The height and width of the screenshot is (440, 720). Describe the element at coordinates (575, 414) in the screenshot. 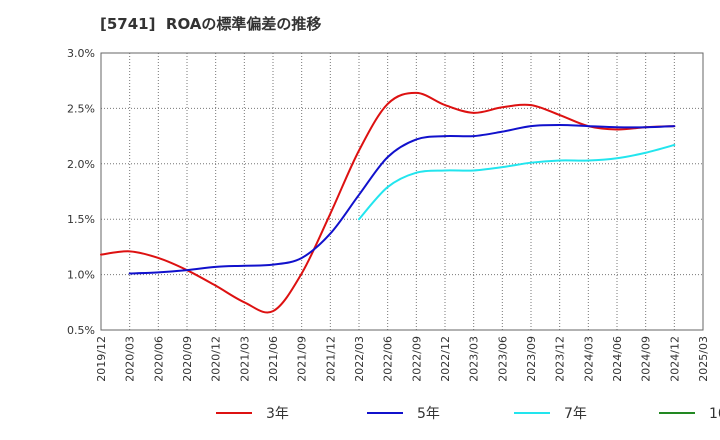

I see `legend-label: 7年` at that location.